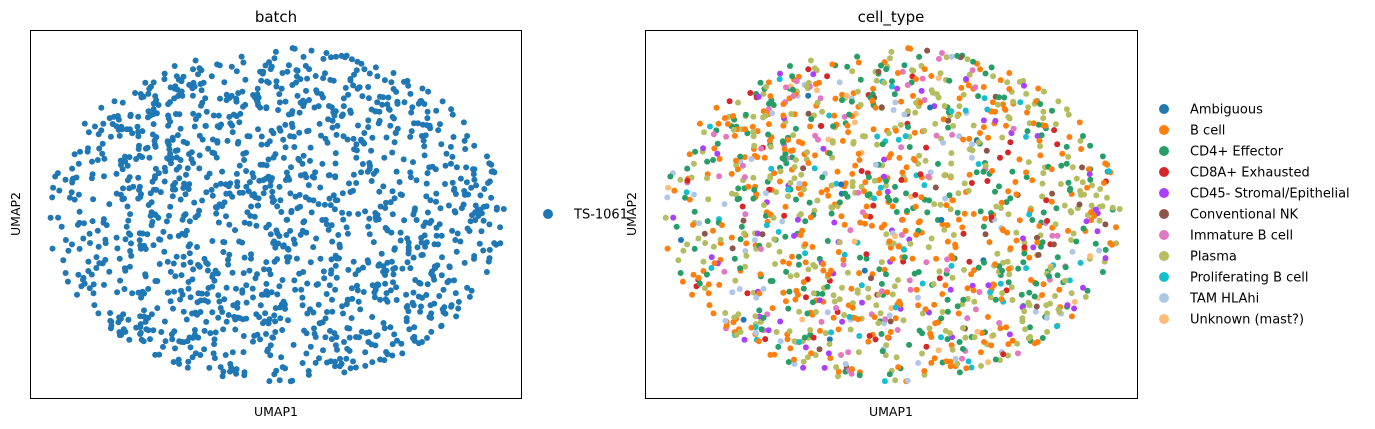 The height and width of the screenshot is (429, 1375). Describe the element at coordinates (1234, 278) in the screenshot. I see `legend-item: Proliferating B cell` at that location.